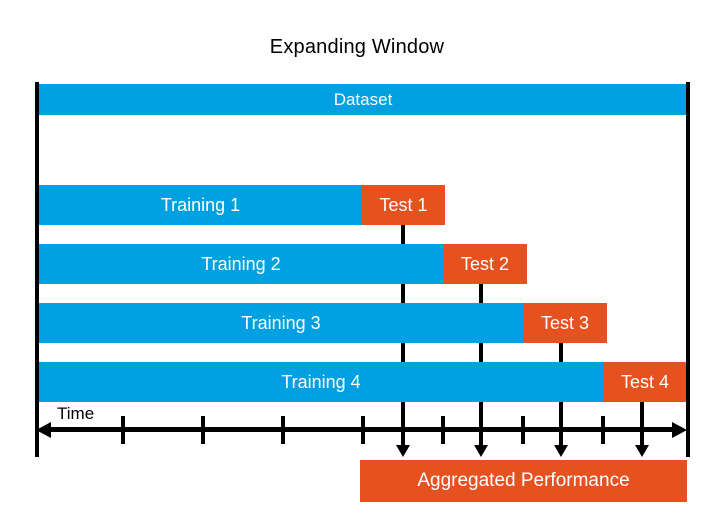 Image resolution: width=714 pixels, height=516 pixels. I want to click on training-bar-3: Training 3, so click(281, 323).